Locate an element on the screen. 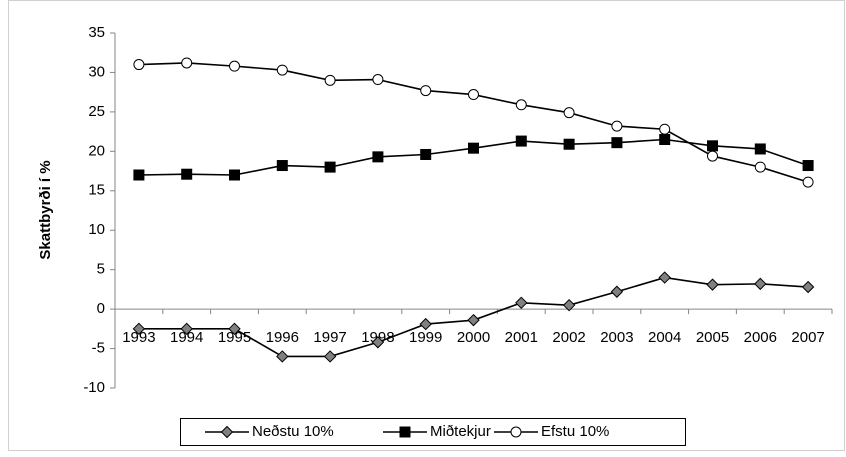 Image resolution: width=846 pixels, height=457 pixels. x-tick-label: 2000 is located at coordinates (473, 337).